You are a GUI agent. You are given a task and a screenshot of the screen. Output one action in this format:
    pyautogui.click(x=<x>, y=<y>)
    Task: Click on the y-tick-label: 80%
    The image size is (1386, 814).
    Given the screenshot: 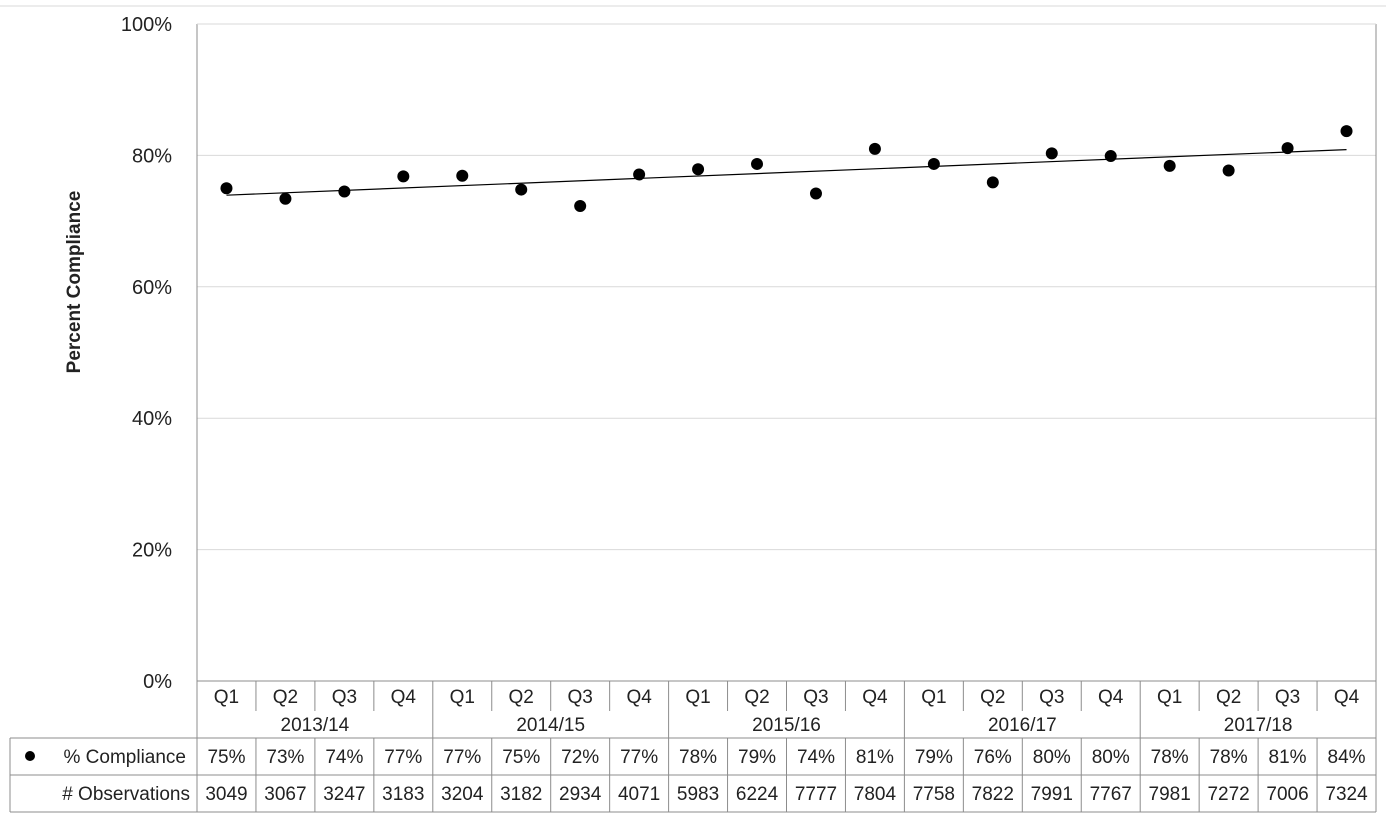 What is the action you would take?
    pyautogui.click(x=152, y=156)
    